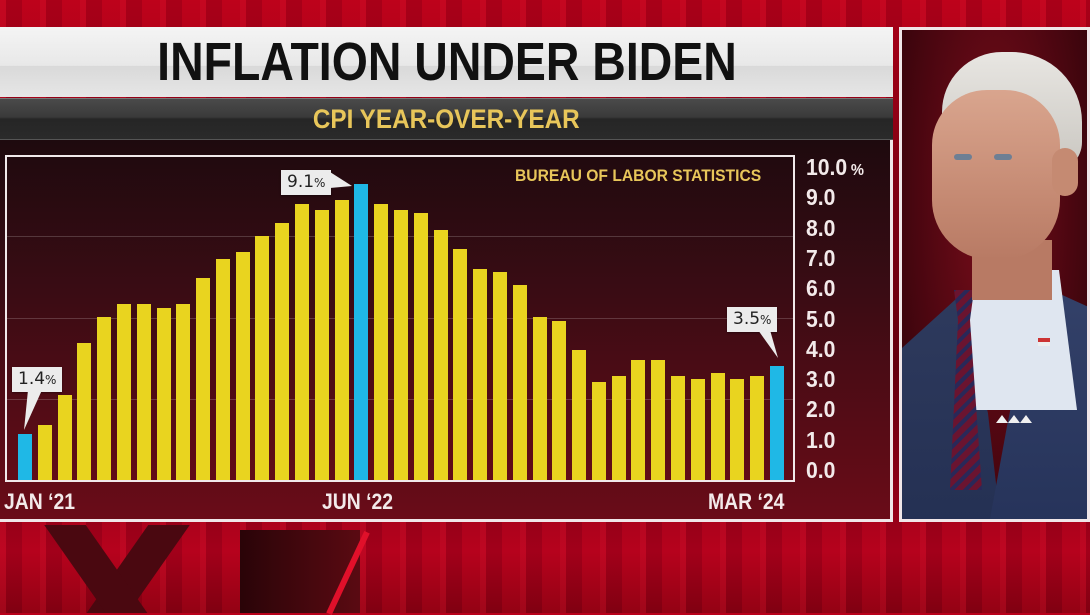 The height and width of the screenshot is (615, 1090). I want to click on y-tick-label: 1.0, so click(821, 440).